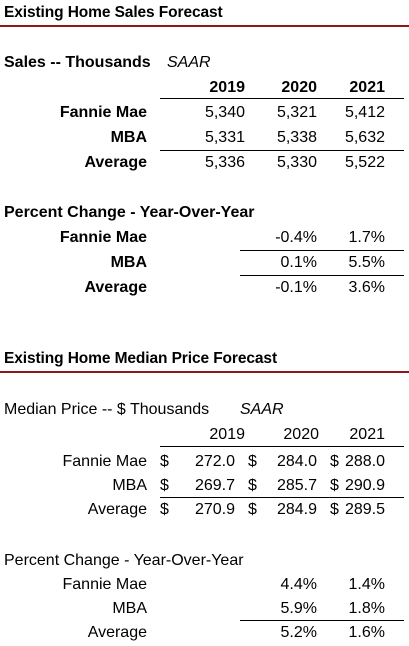  Describe the element at coordinates (141, 358) in the screenshot. I see `price-forecast-title: Existing Home Median Price Forecast` at that location.